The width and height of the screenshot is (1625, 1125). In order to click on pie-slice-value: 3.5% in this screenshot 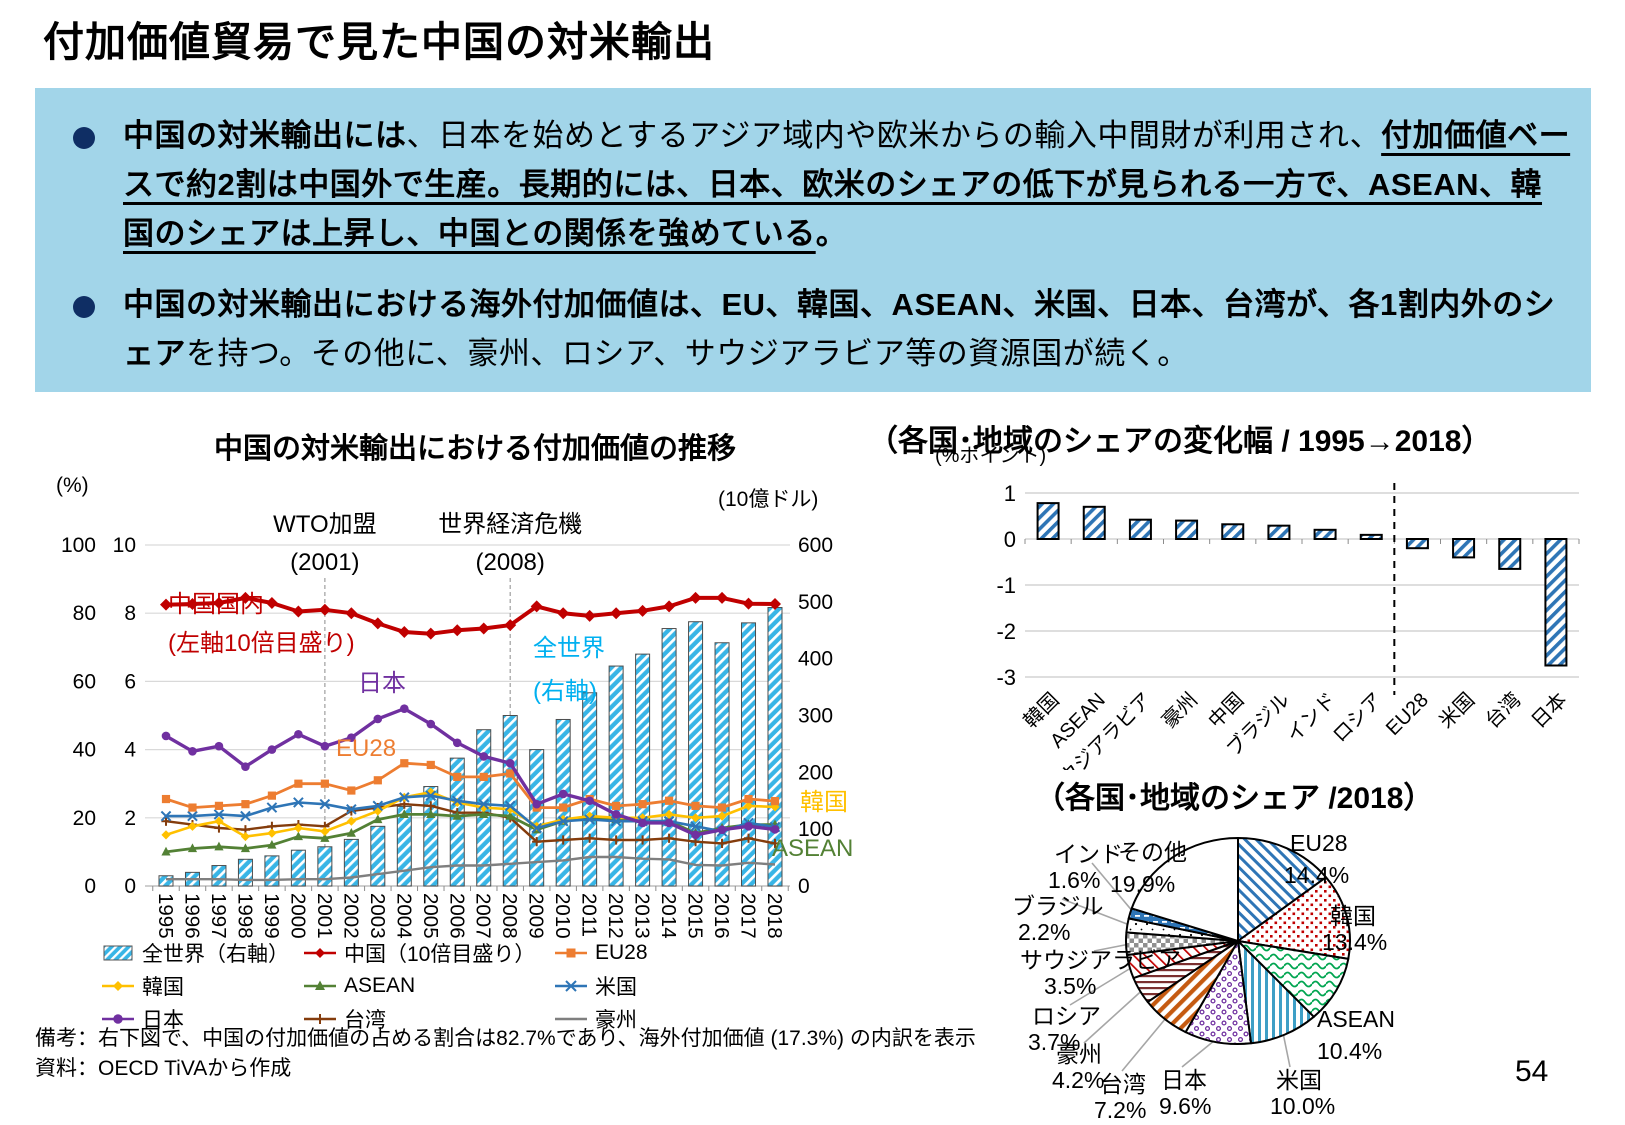, I will do `click(1070, 986)`.